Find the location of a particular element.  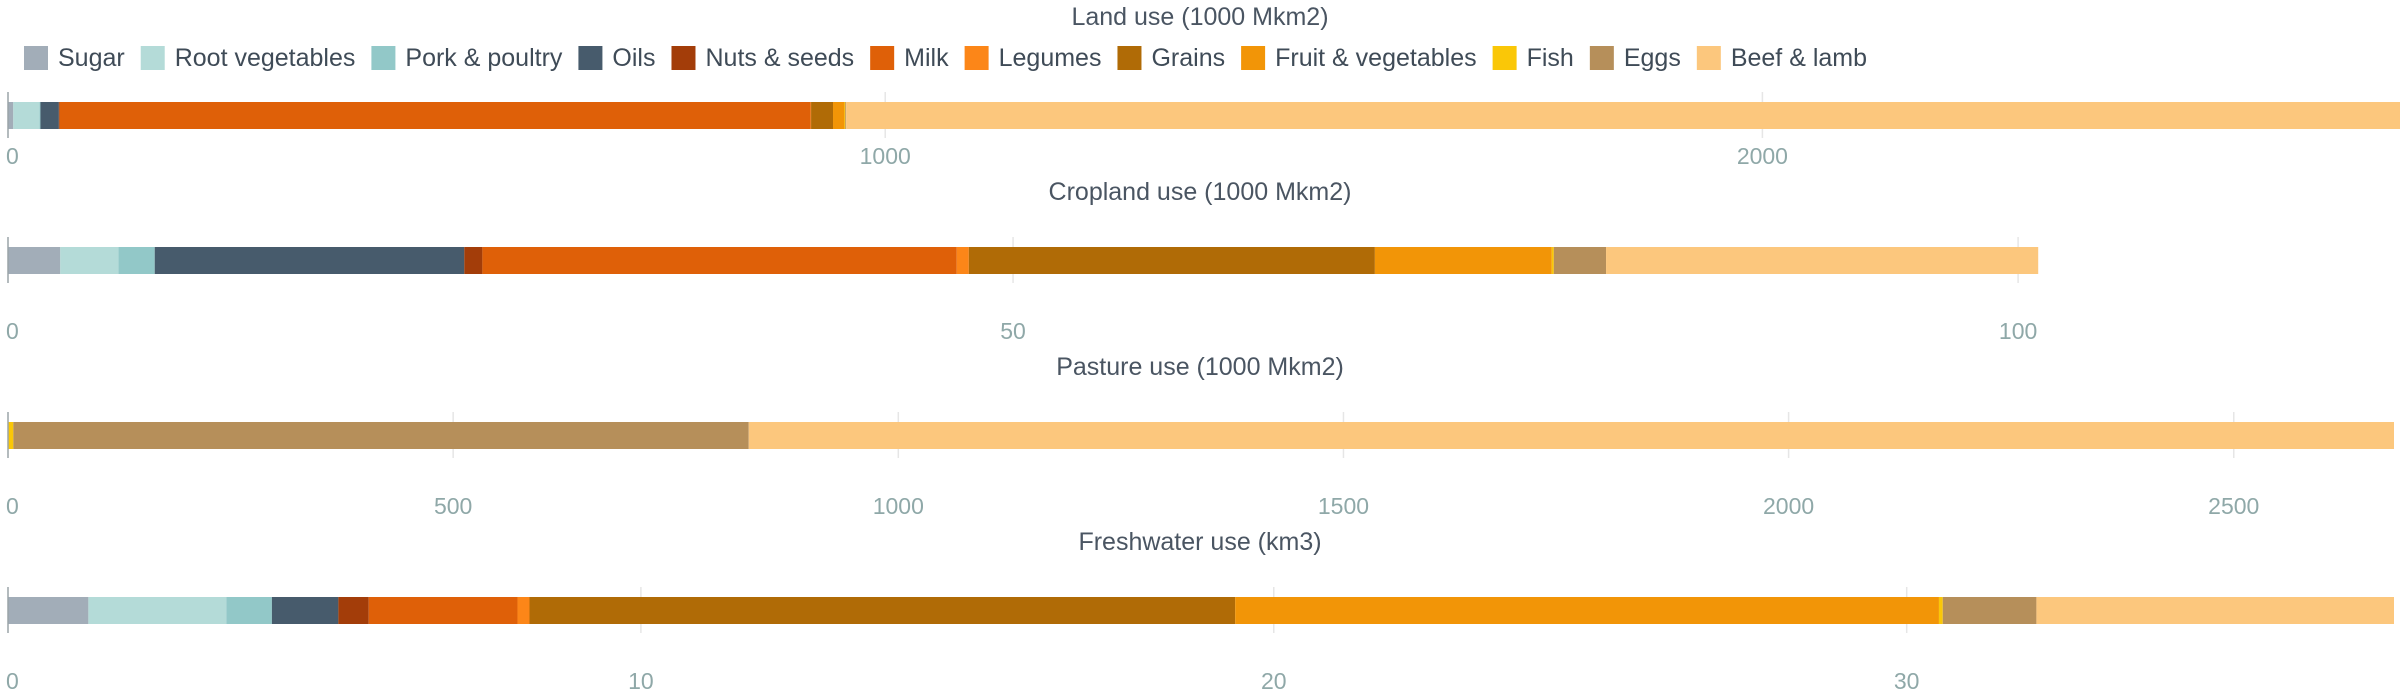

legend-label-nuts-and-seeds: Nuts & seeds is located at coordinates (779, 58).